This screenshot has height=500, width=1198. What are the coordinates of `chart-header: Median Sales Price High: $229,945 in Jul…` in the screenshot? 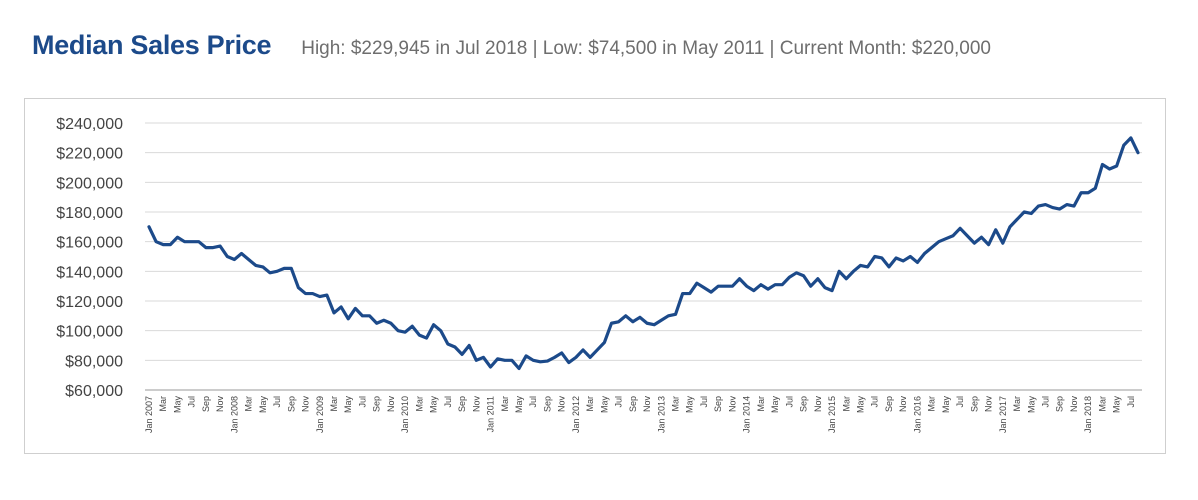 It's located at (511, 45).